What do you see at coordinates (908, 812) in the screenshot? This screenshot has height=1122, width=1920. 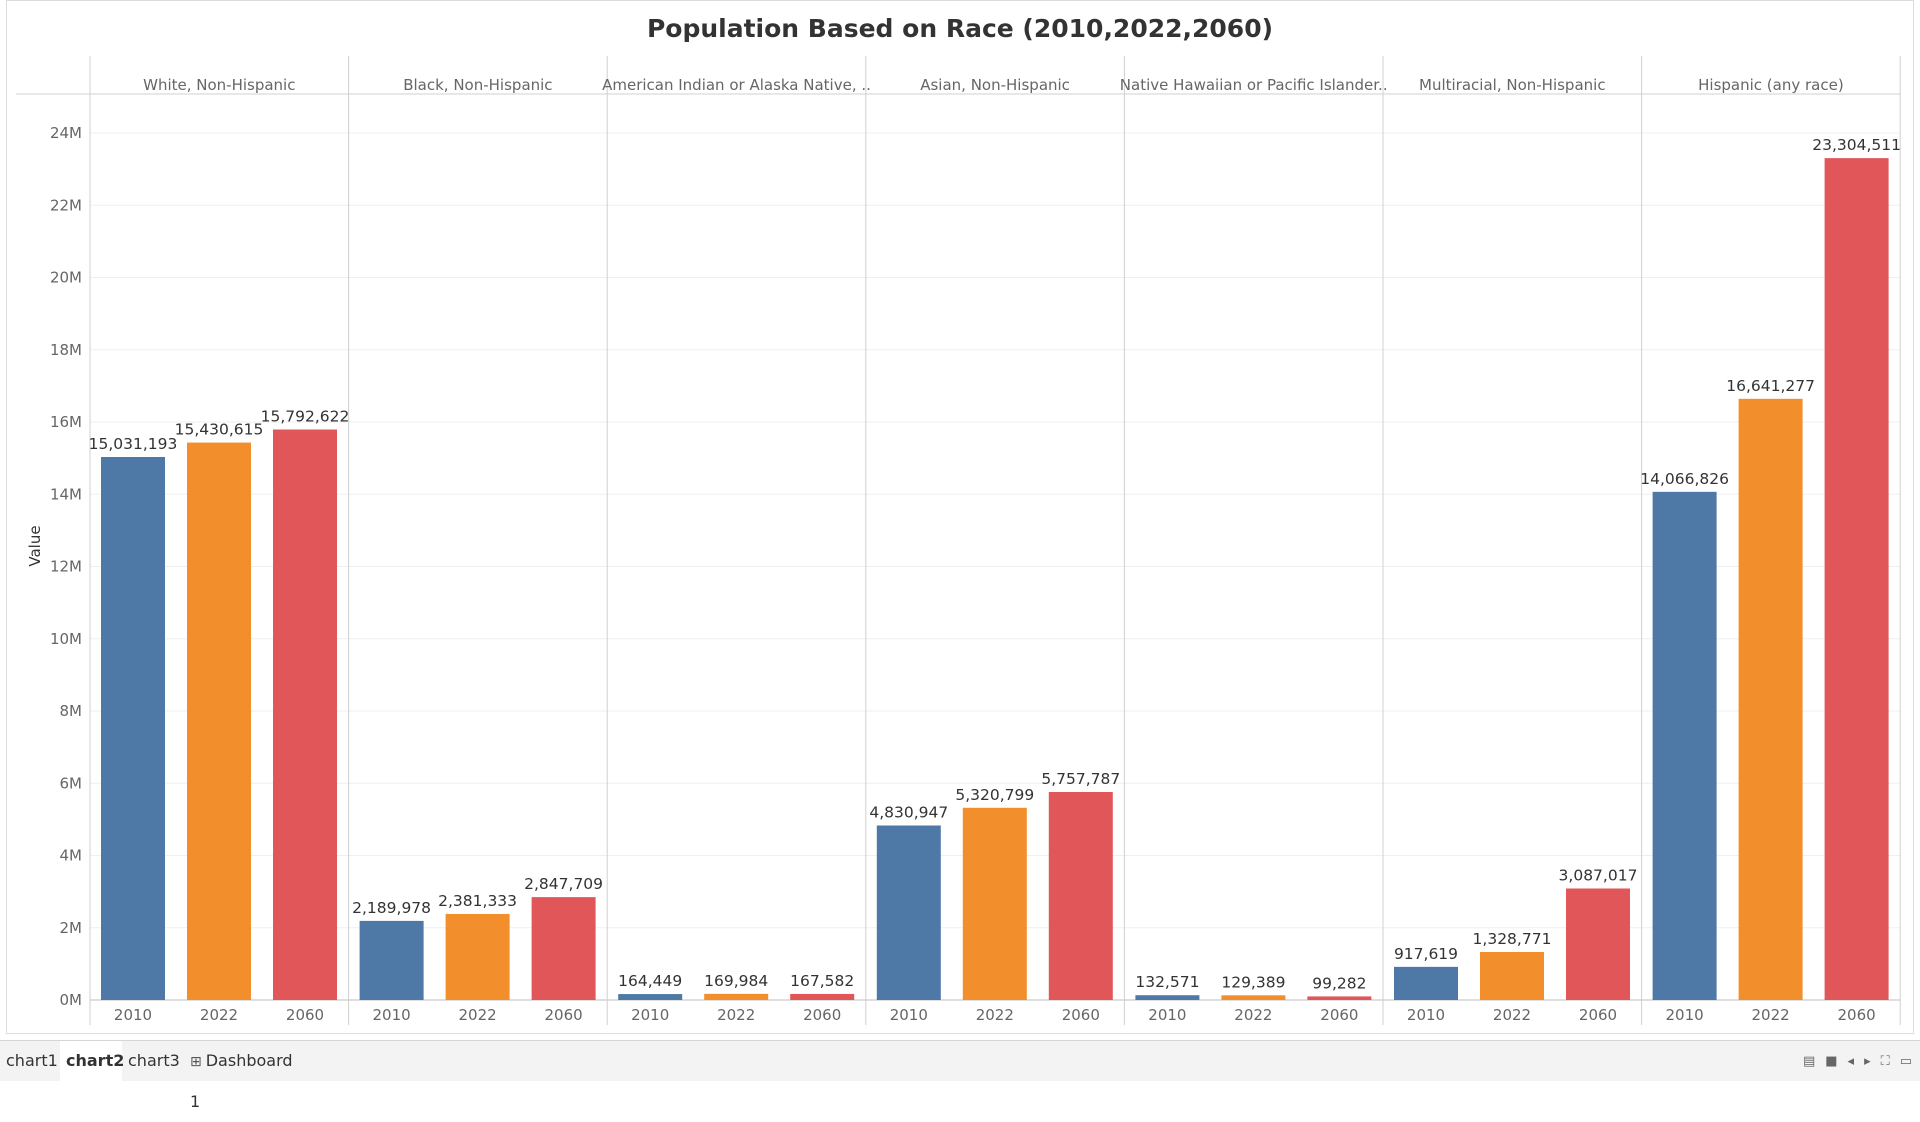 I see `data-label: 4,830,947` at bounding box center [908, 812].